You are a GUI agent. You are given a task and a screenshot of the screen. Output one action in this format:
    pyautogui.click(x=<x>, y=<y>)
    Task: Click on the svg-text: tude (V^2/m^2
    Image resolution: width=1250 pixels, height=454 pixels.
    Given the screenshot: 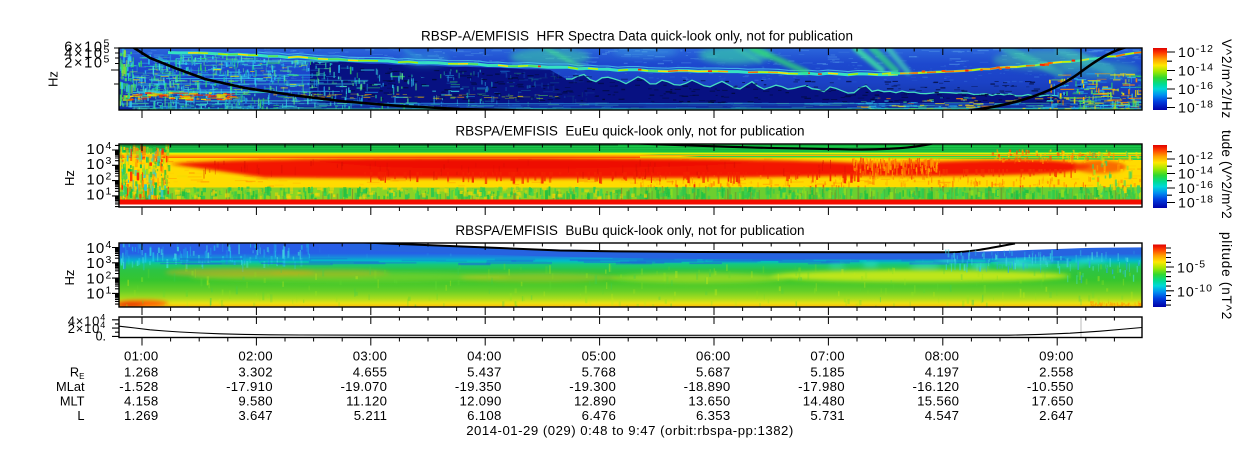 What is the action you would take?
    pyautogui.click(x=1226, y=174)
    